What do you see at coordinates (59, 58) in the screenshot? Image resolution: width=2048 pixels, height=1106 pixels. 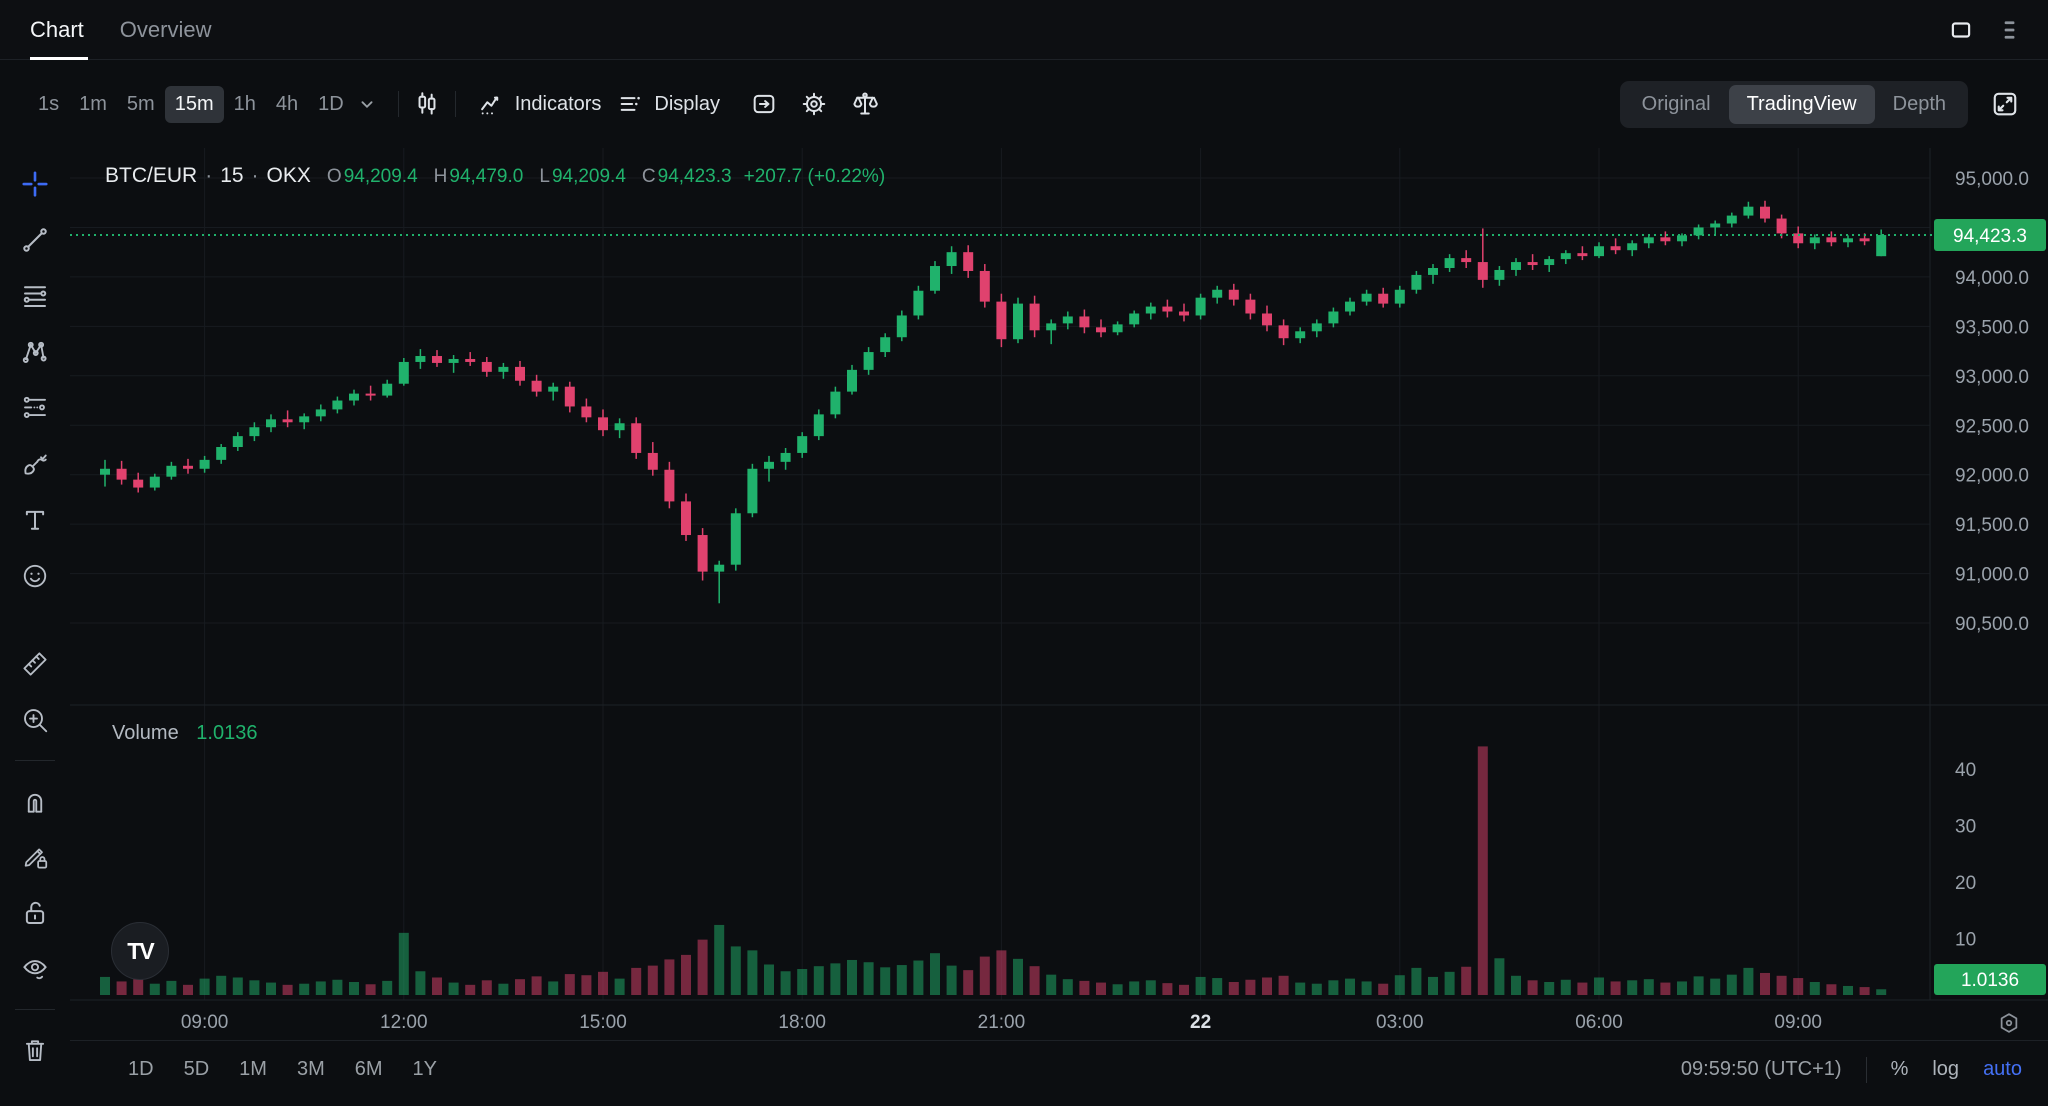 I see `active-tab-underline` at bounding box center [59, 58].